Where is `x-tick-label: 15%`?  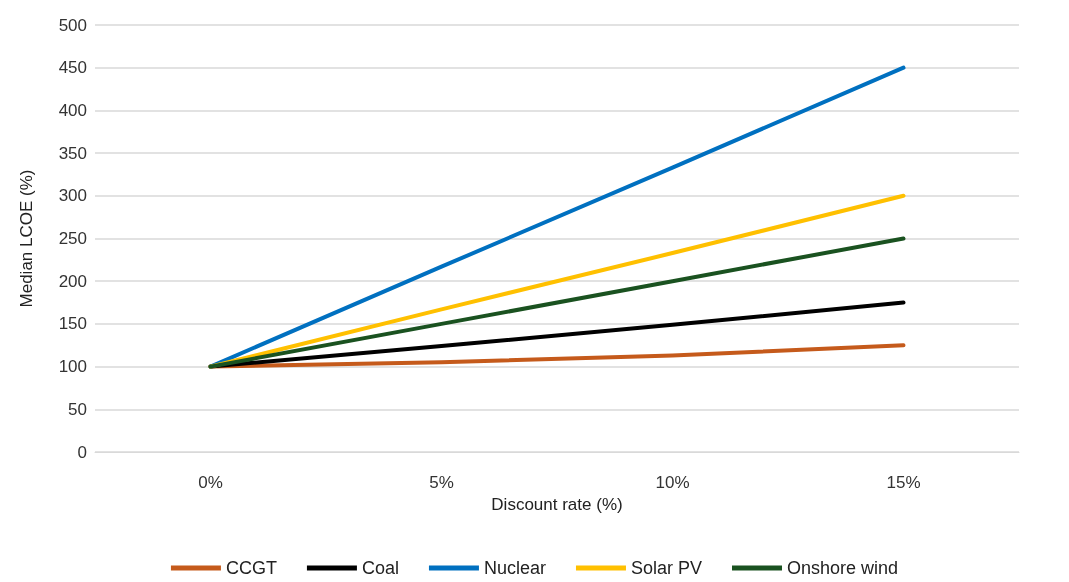 x-tick-label: 15% is located at coordinates (903, 482).